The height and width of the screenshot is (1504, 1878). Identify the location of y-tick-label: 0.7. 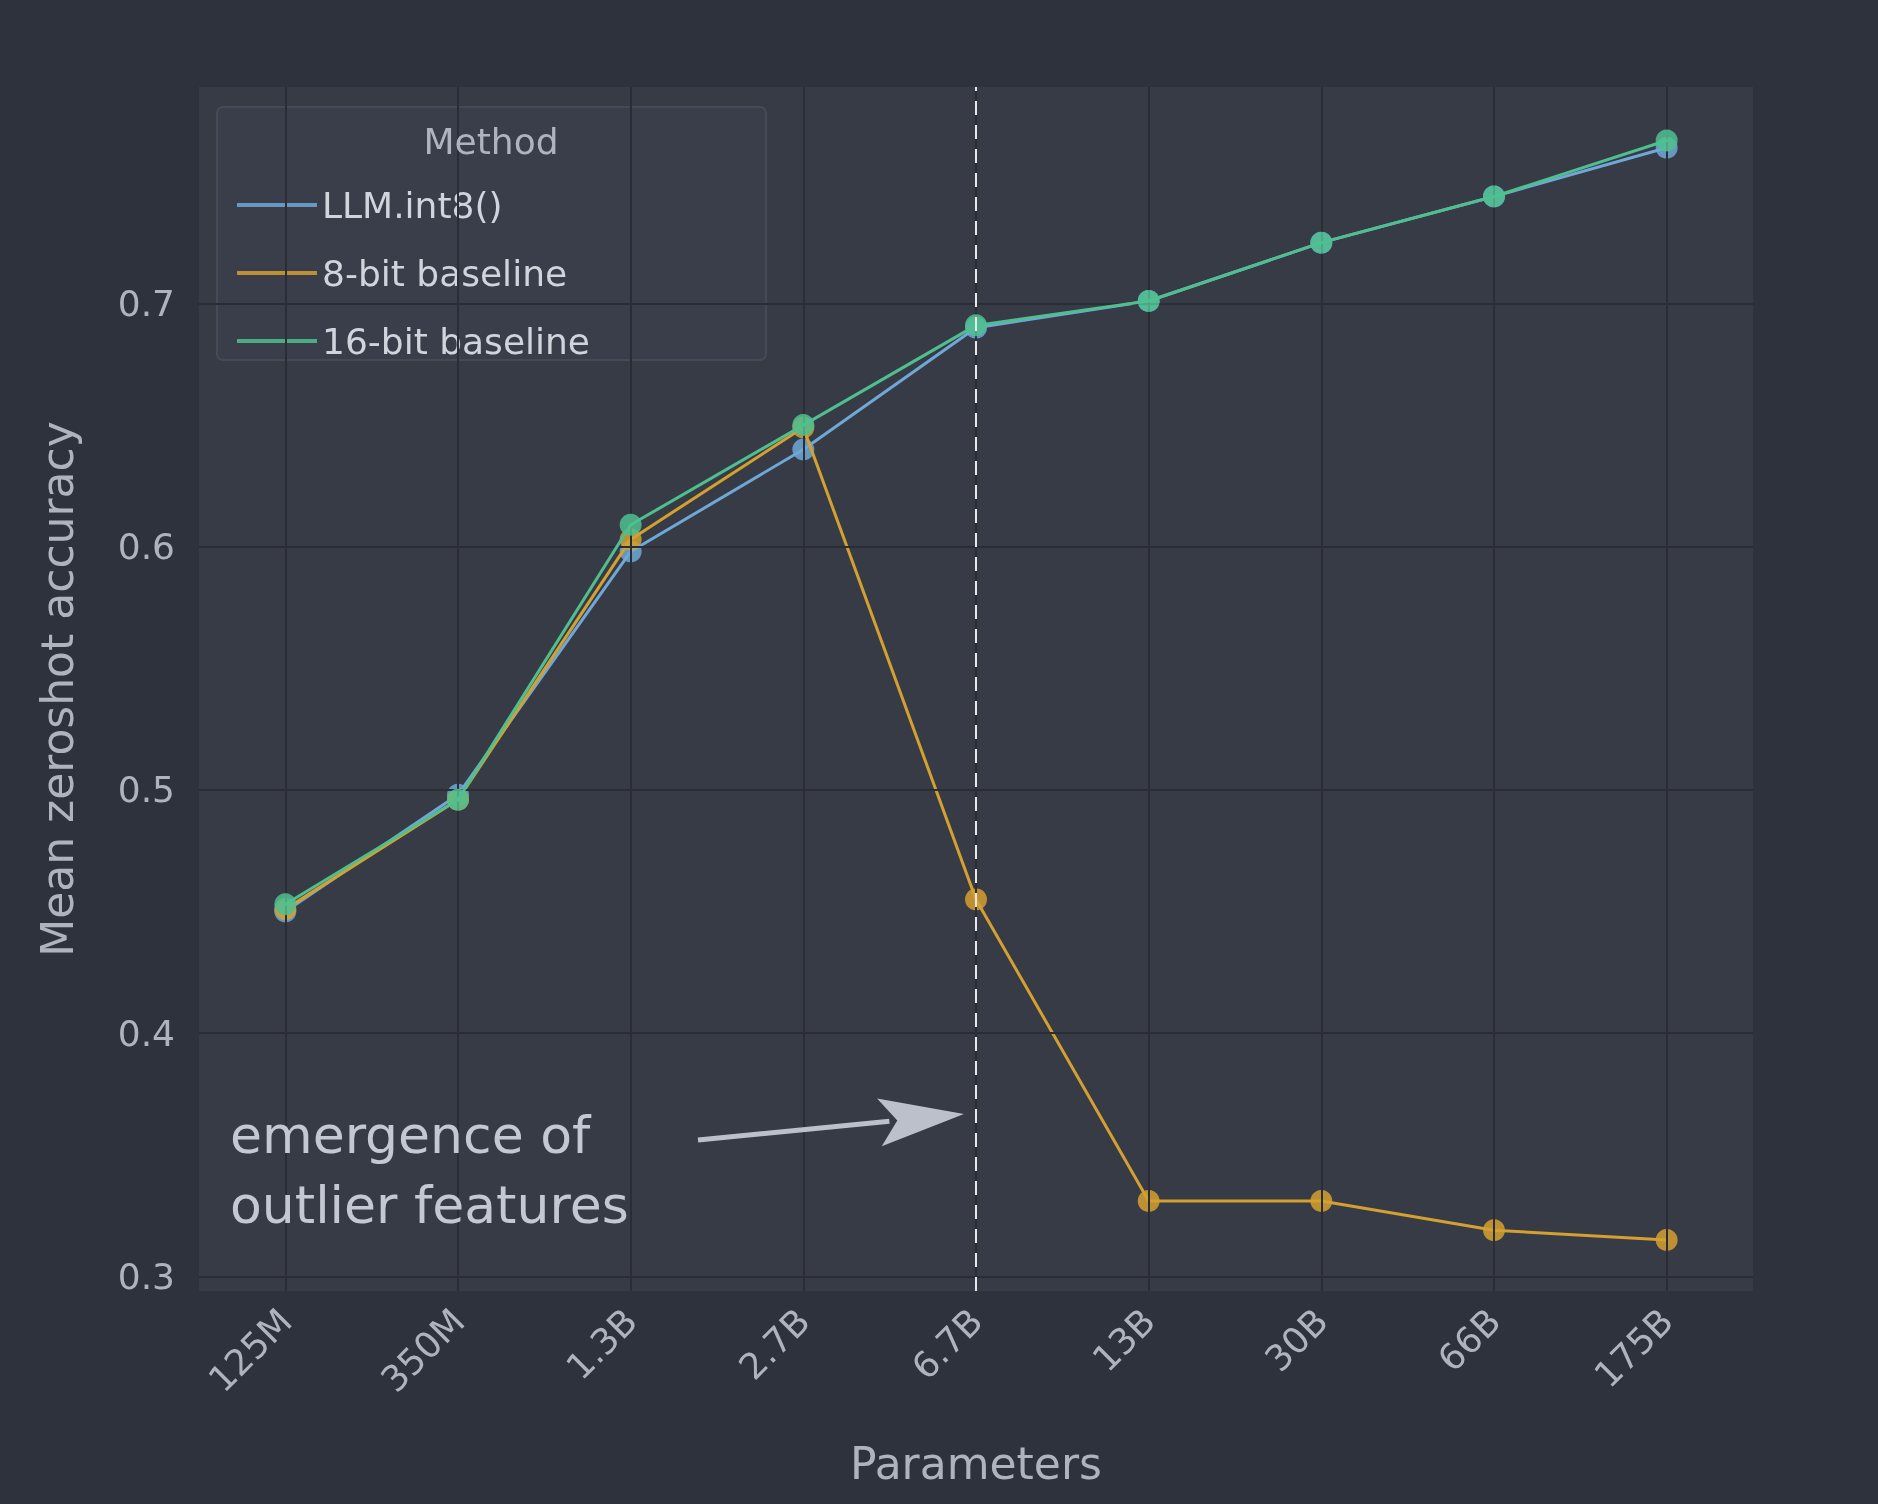
(146, 303).